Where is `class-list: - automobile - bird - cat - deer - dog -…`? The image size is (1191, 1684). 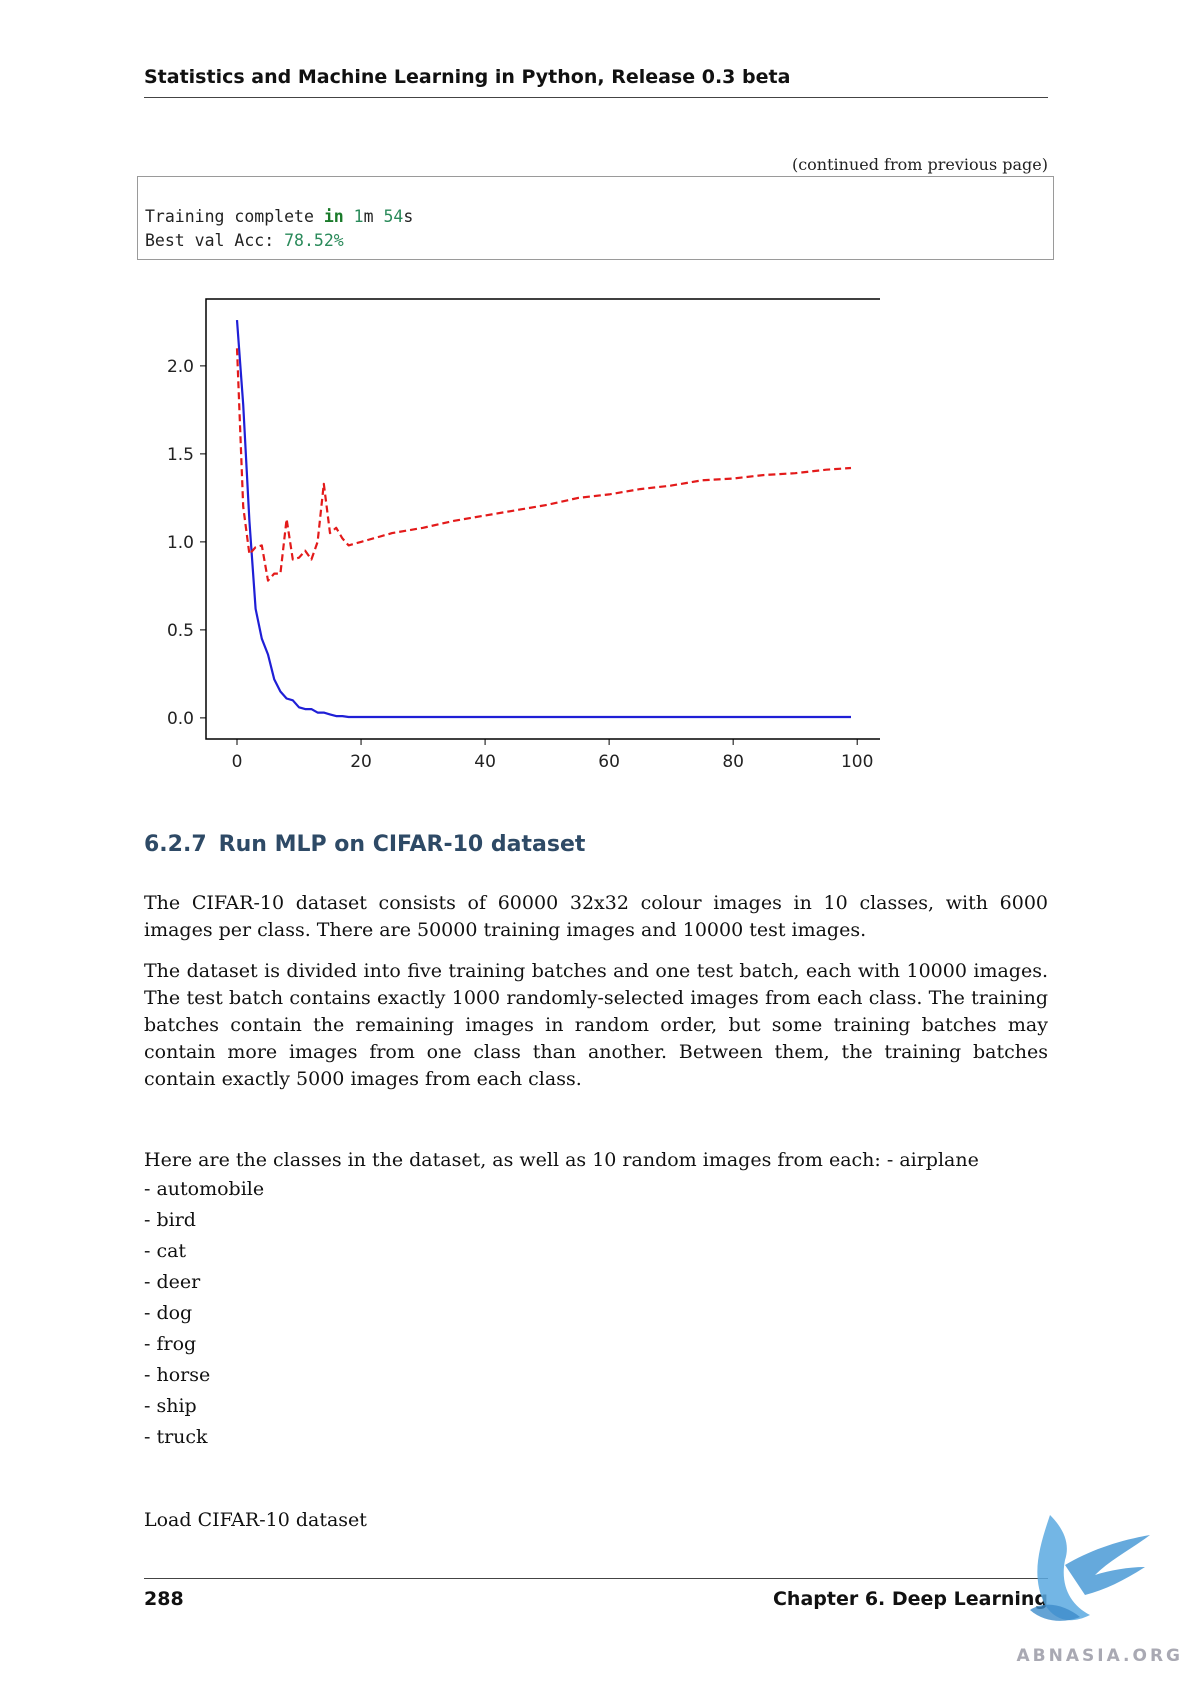 class-list: - automobile - bird - cat - deer - dog -… is located at coordinates (204, 1313).